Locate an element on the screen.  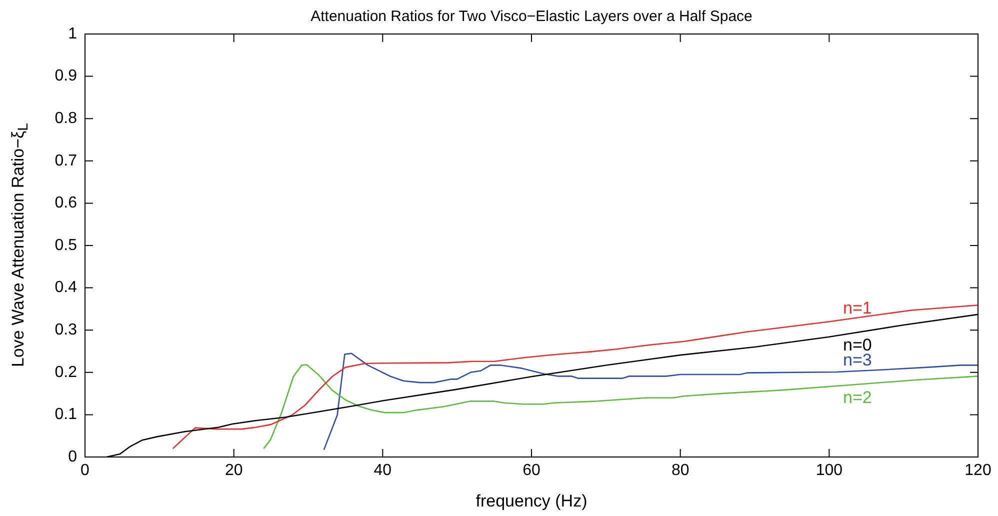
x-tick-label: 20 is located at coordinates (233, 471).